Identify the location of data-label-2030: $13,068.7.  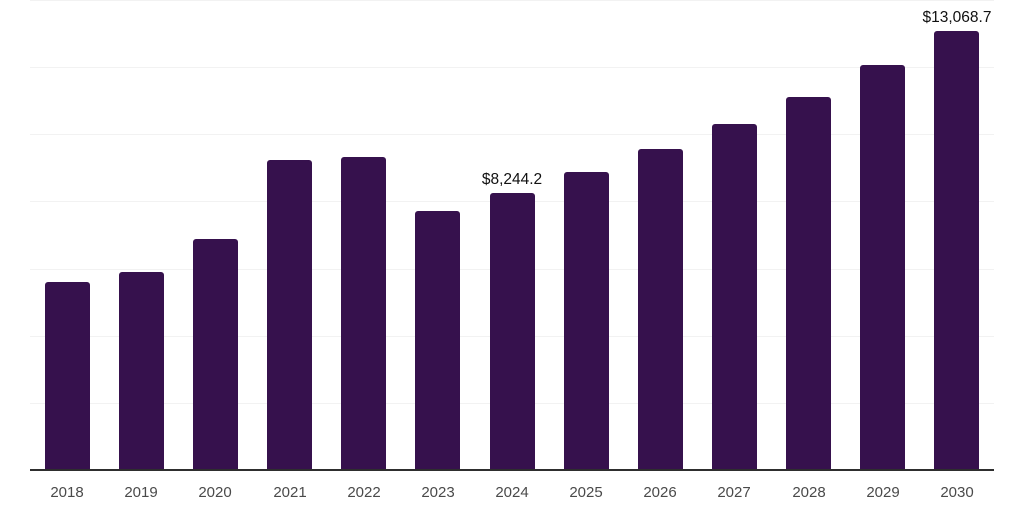
(957, 17).